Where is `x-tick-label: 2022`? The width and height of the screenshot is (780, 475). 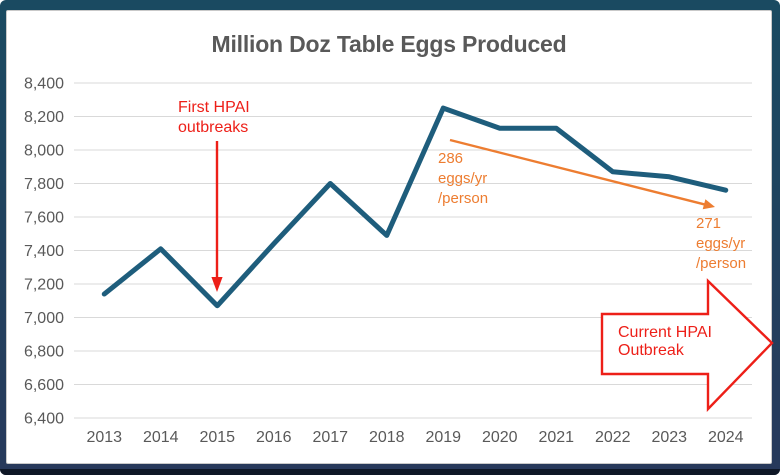 x-tick-label: 2022 is located at coordinates (613, 437).